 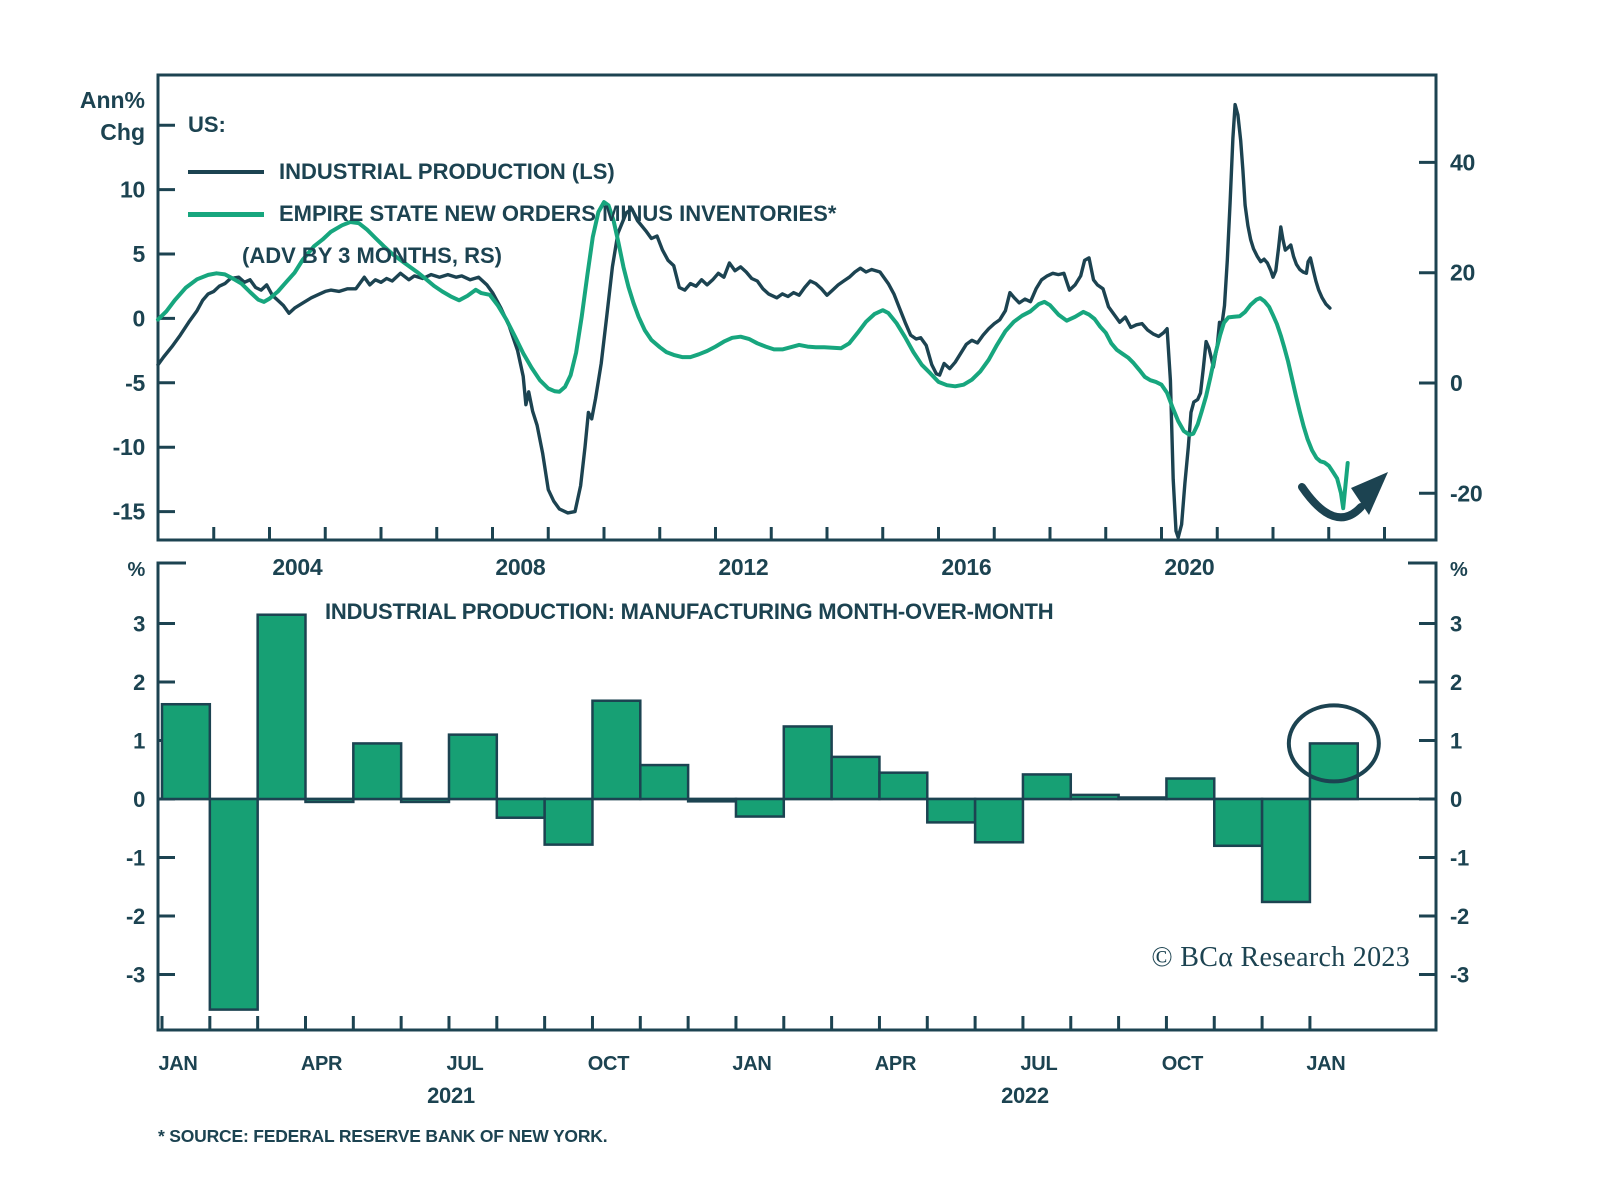 I want to click on percent-unit-label-right: %, so click(x=1459, y=570).